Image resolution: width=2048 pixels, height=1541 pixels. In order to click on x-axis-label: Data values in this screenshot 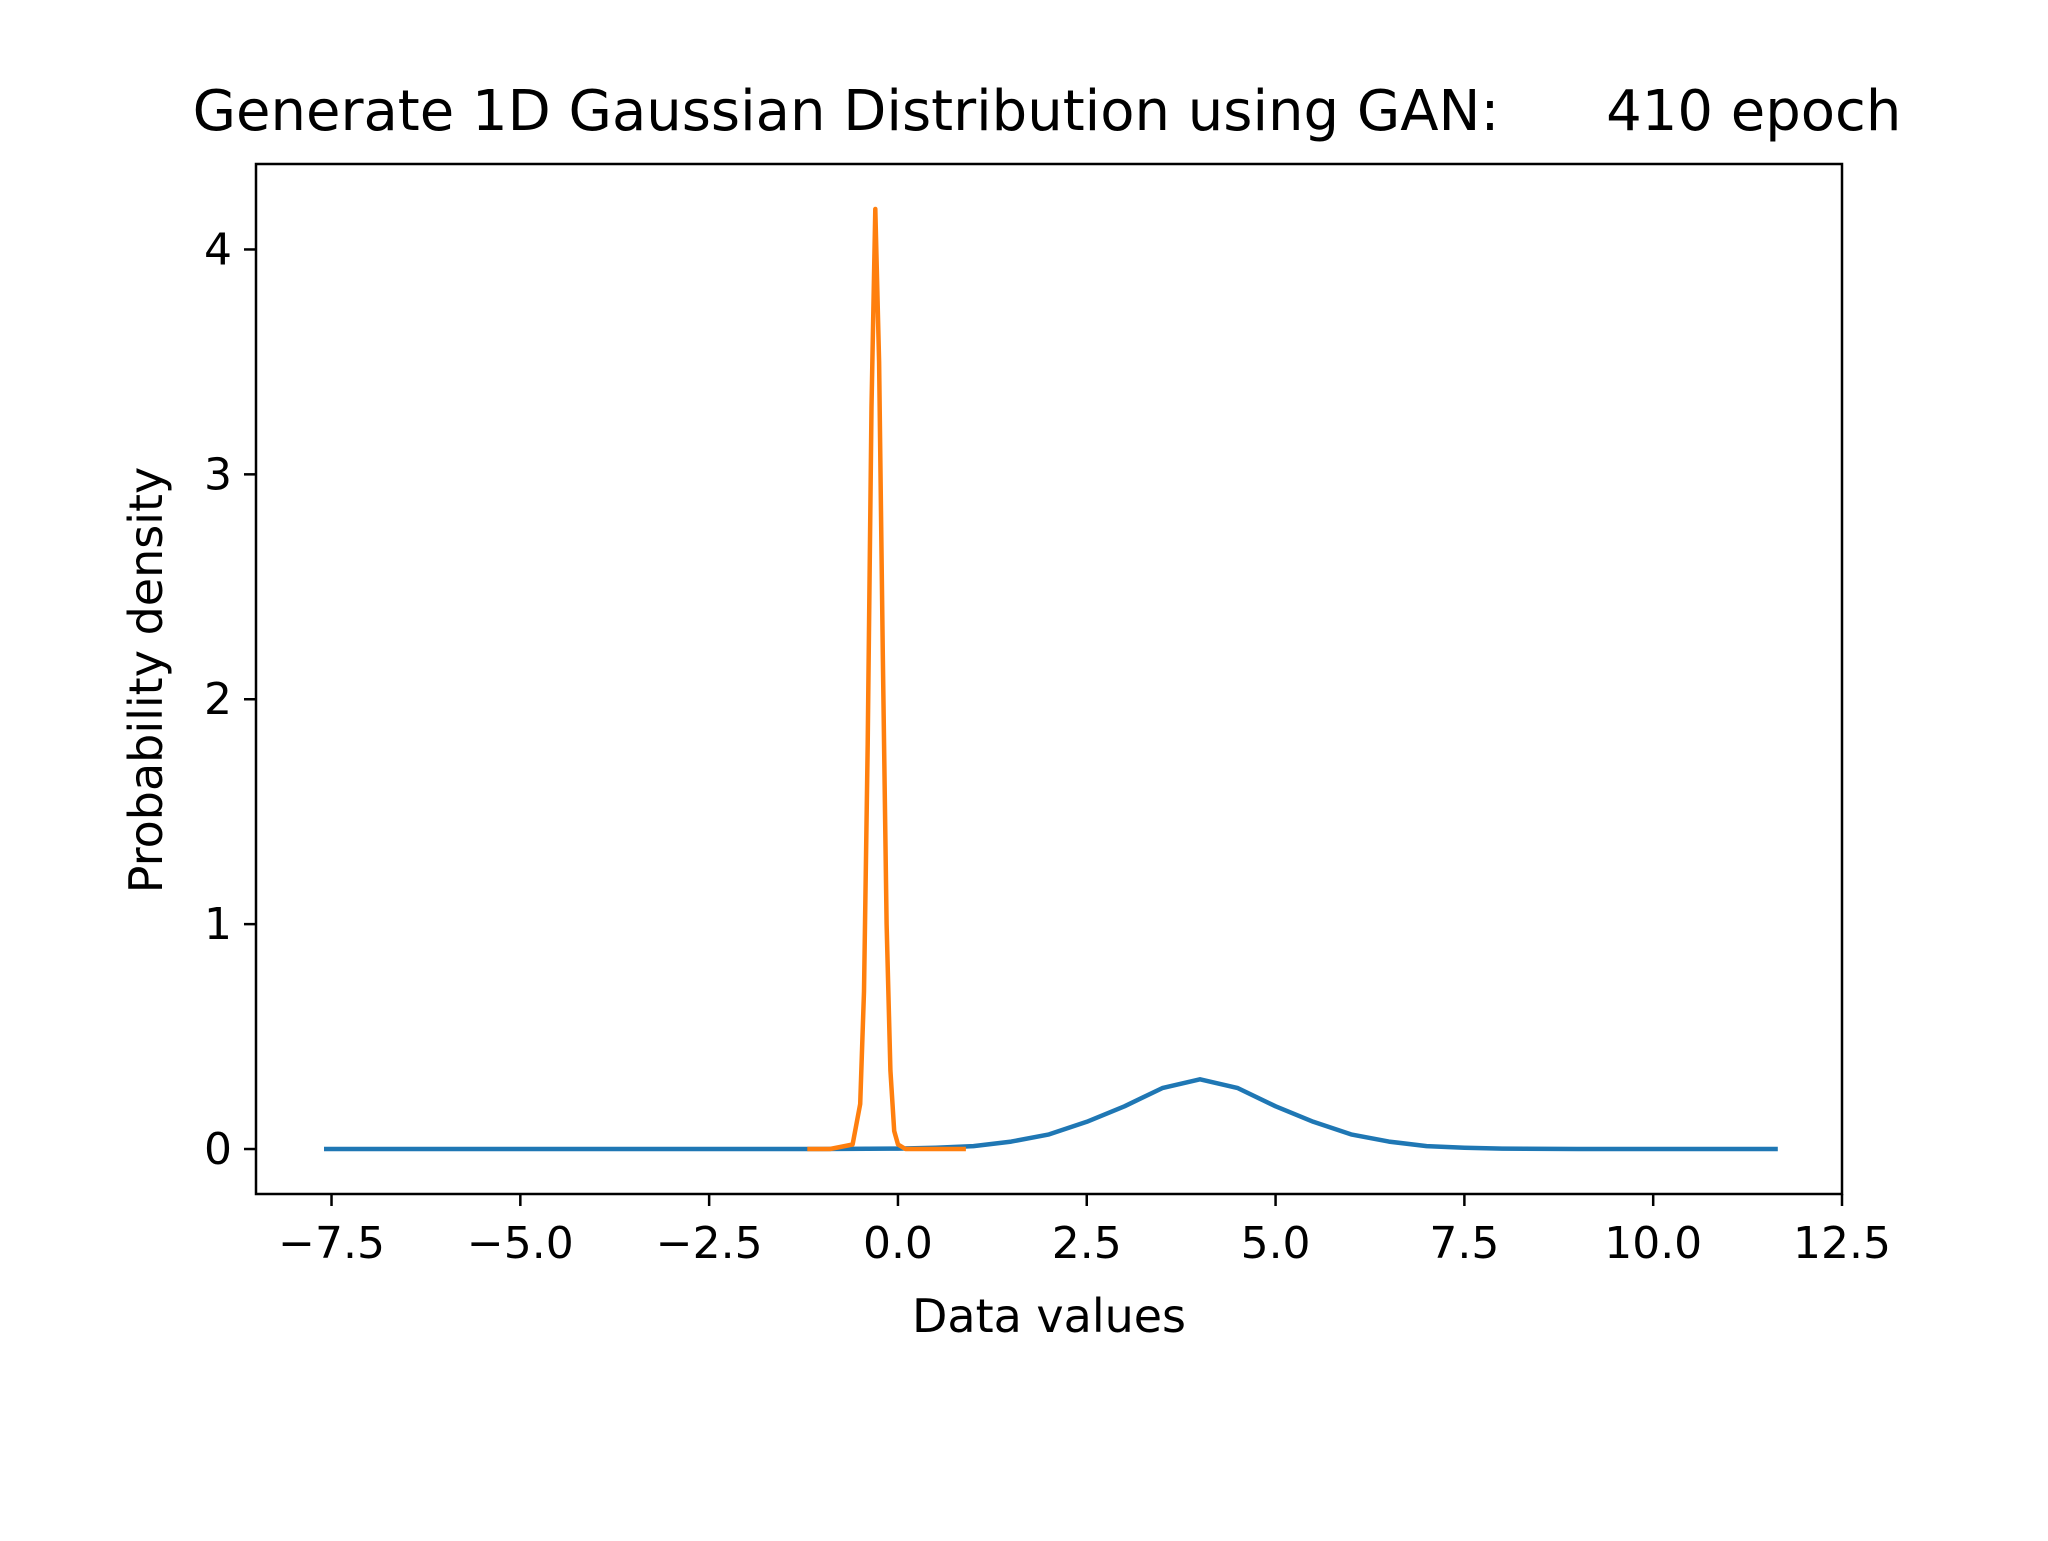, I will do `click(1049, 1316)`.